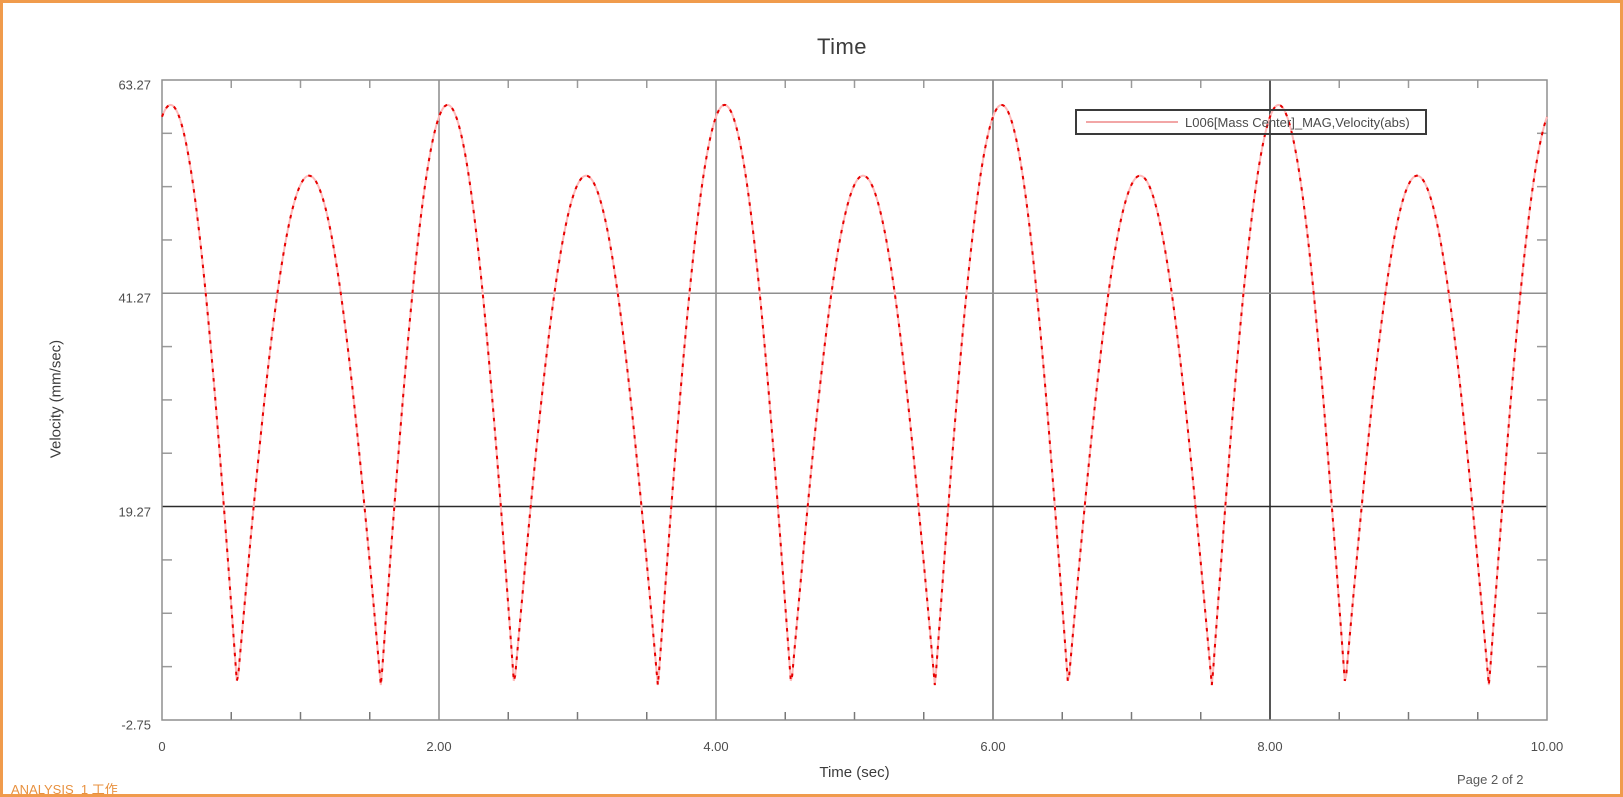  What do you see at coordinates (56, 399) in the screenshot?
I see `y-axis-title: Velocity (mm/sec)` at bounding box center [56, 399].